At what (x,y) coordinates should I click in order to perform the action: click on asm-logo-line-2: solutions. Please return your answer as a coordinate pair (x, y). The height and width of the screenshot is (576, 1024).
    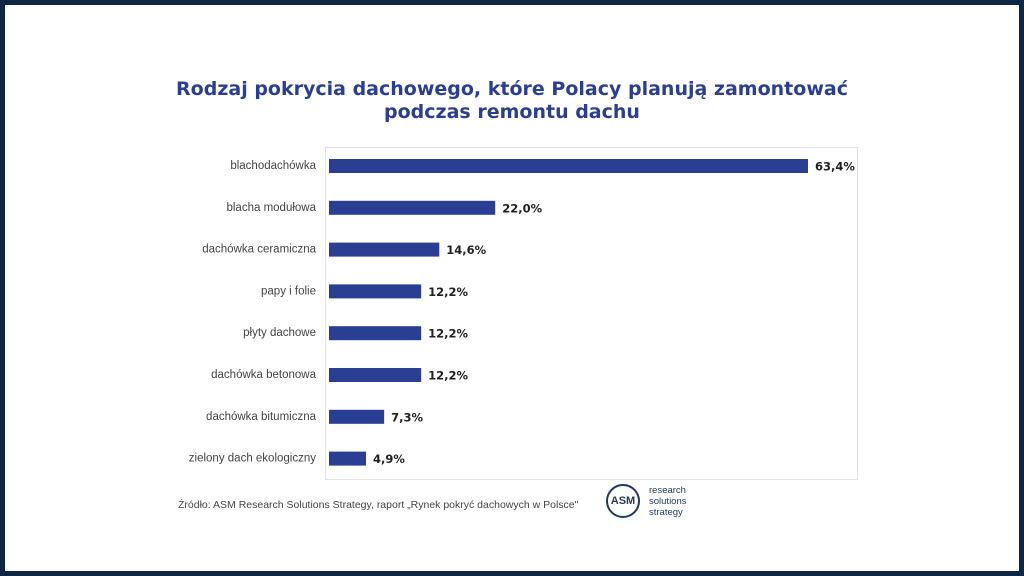
    Looking at the image, I should click on (668, 501).